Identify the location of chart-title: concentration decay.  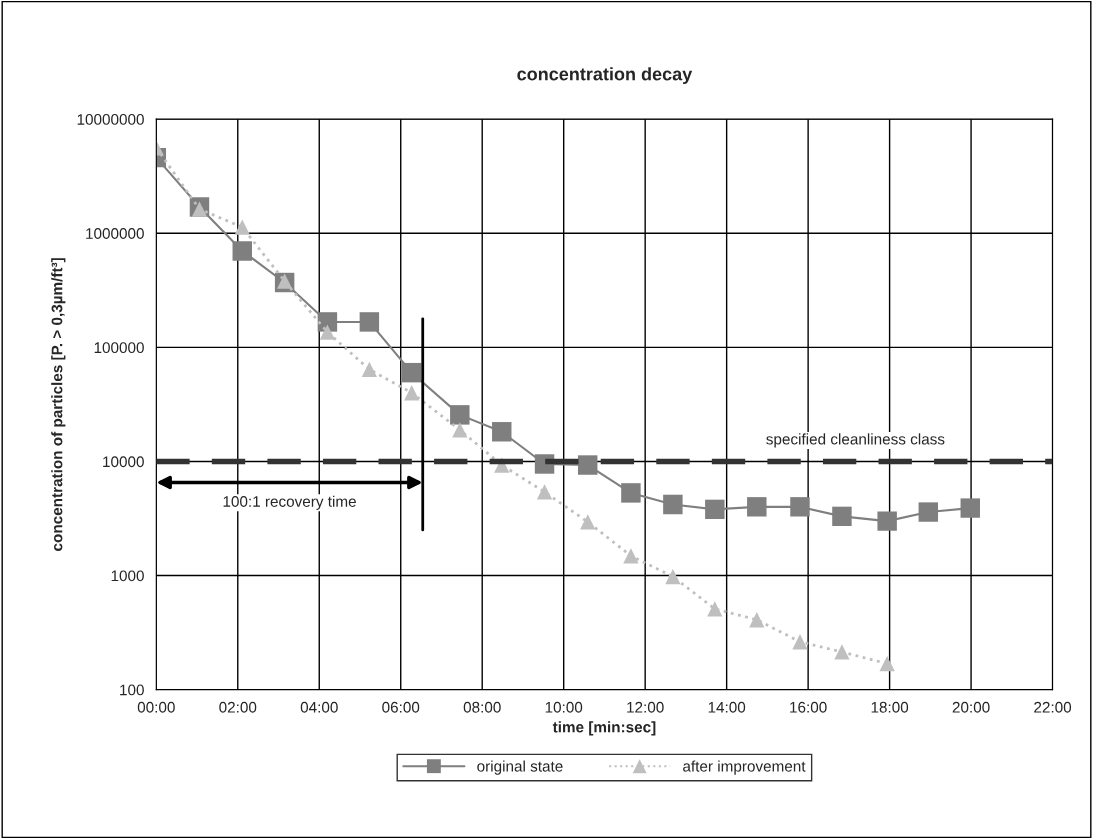
(605, 75).